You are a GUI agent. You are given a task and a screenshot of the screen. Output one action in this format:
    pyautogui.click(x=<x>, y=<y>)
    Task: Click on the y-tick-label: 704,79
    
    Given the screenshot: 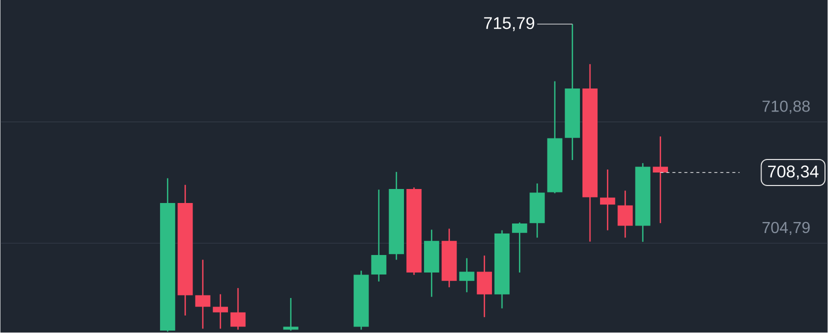 What is the action you would take?
    pyautogui.click(x=786, y=229)
    